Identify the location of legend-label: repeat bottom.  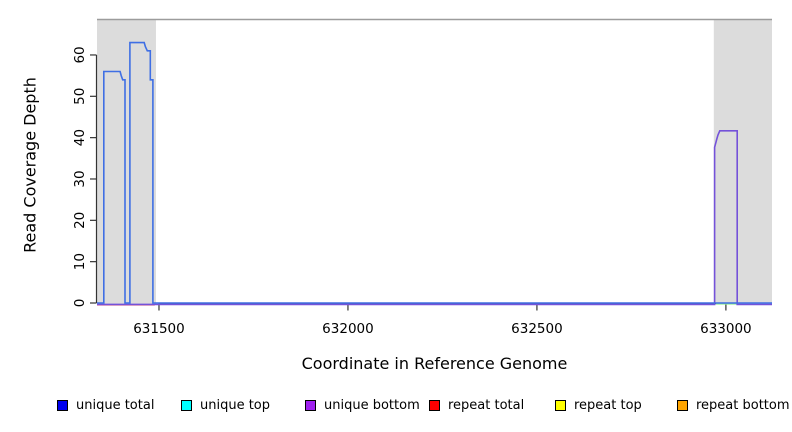
(743, 405).